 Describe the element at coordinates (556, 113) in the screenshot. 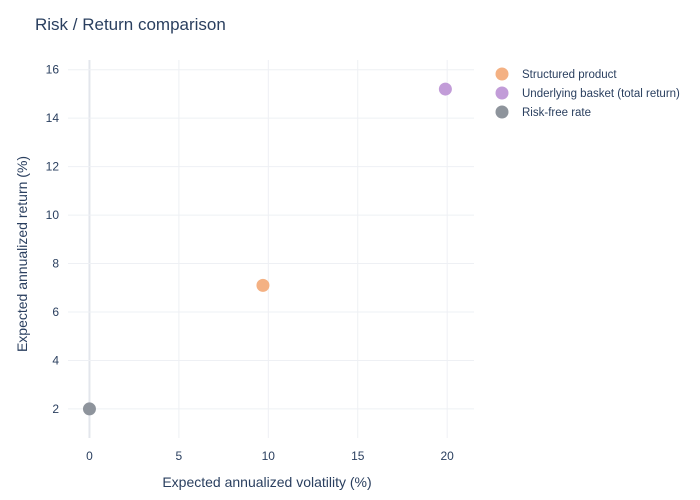

I see `legend-label: Risk-free rate` at that location.